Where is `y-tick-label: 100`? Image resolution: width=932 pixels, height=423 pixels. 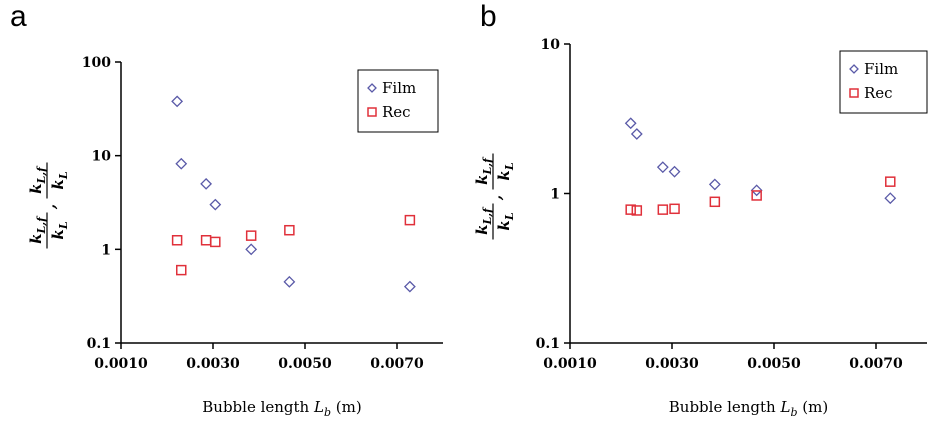 y-tick-label: 100 is located at coordinates (96, 63).